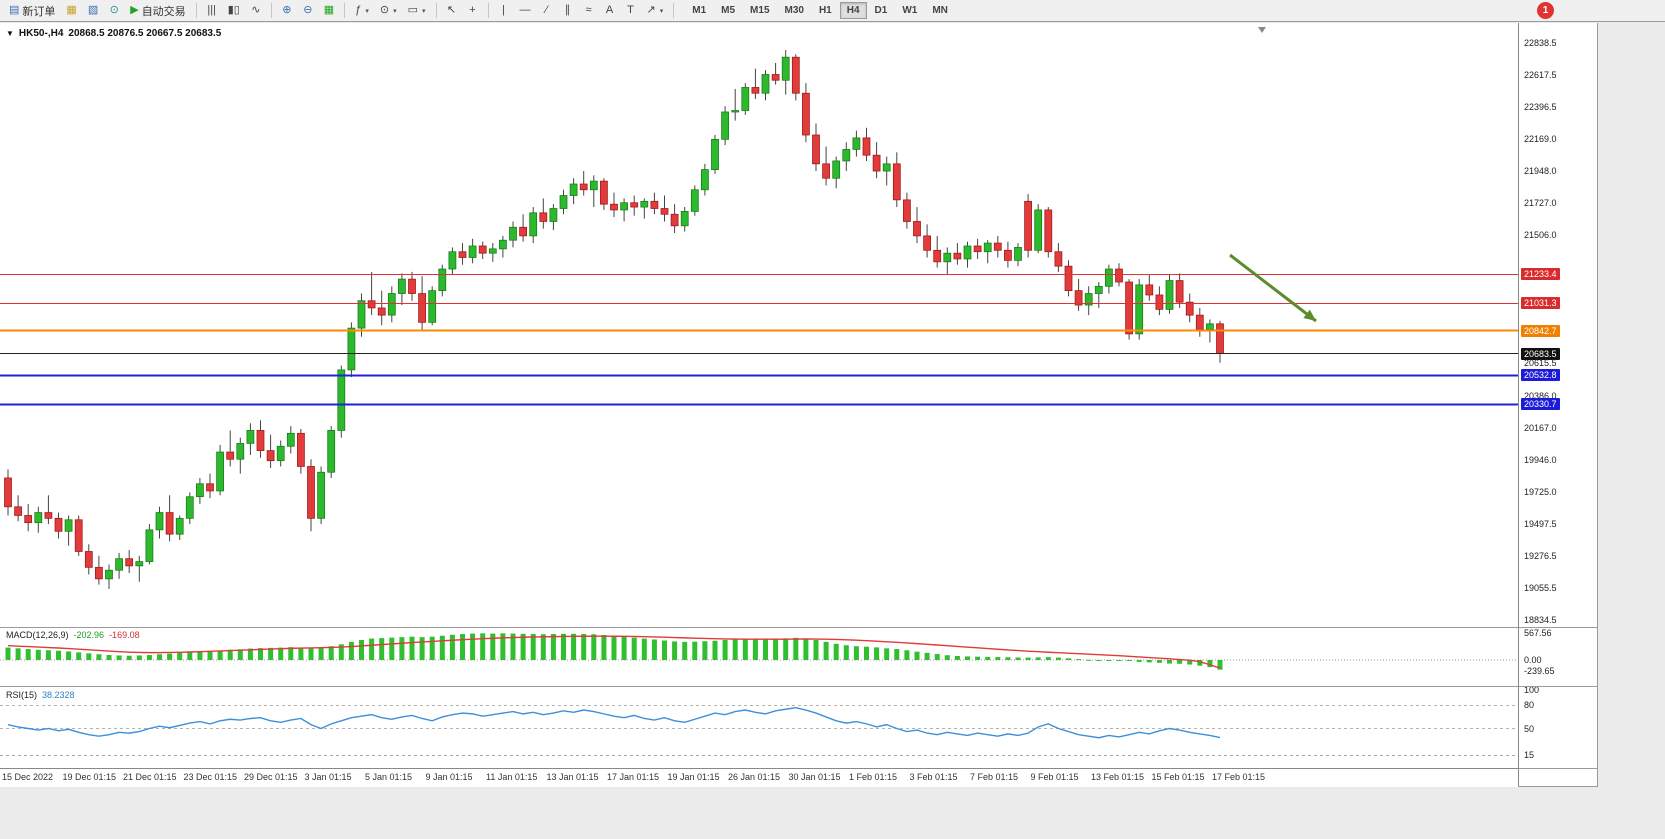 The height and width of the screenshot is (839, 1665). What do you see at coordinates (14, 10) in the screenshot?
I see `new-order-icon: ▤` at bounding box center [14, 10].